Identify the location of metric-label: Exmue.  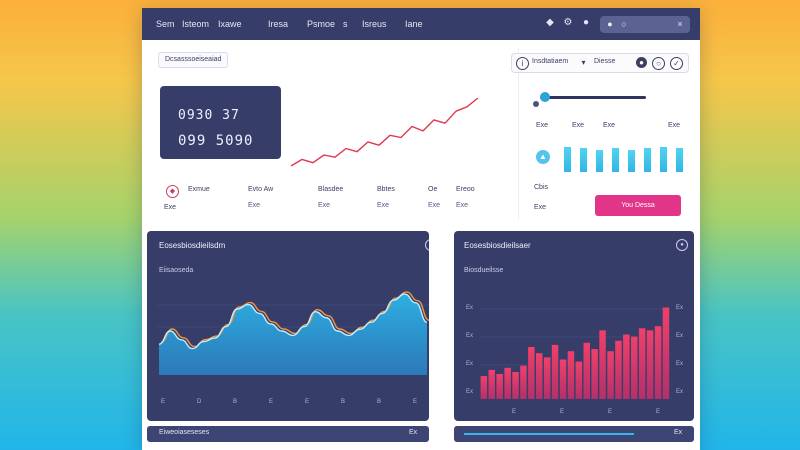
(199, 189).